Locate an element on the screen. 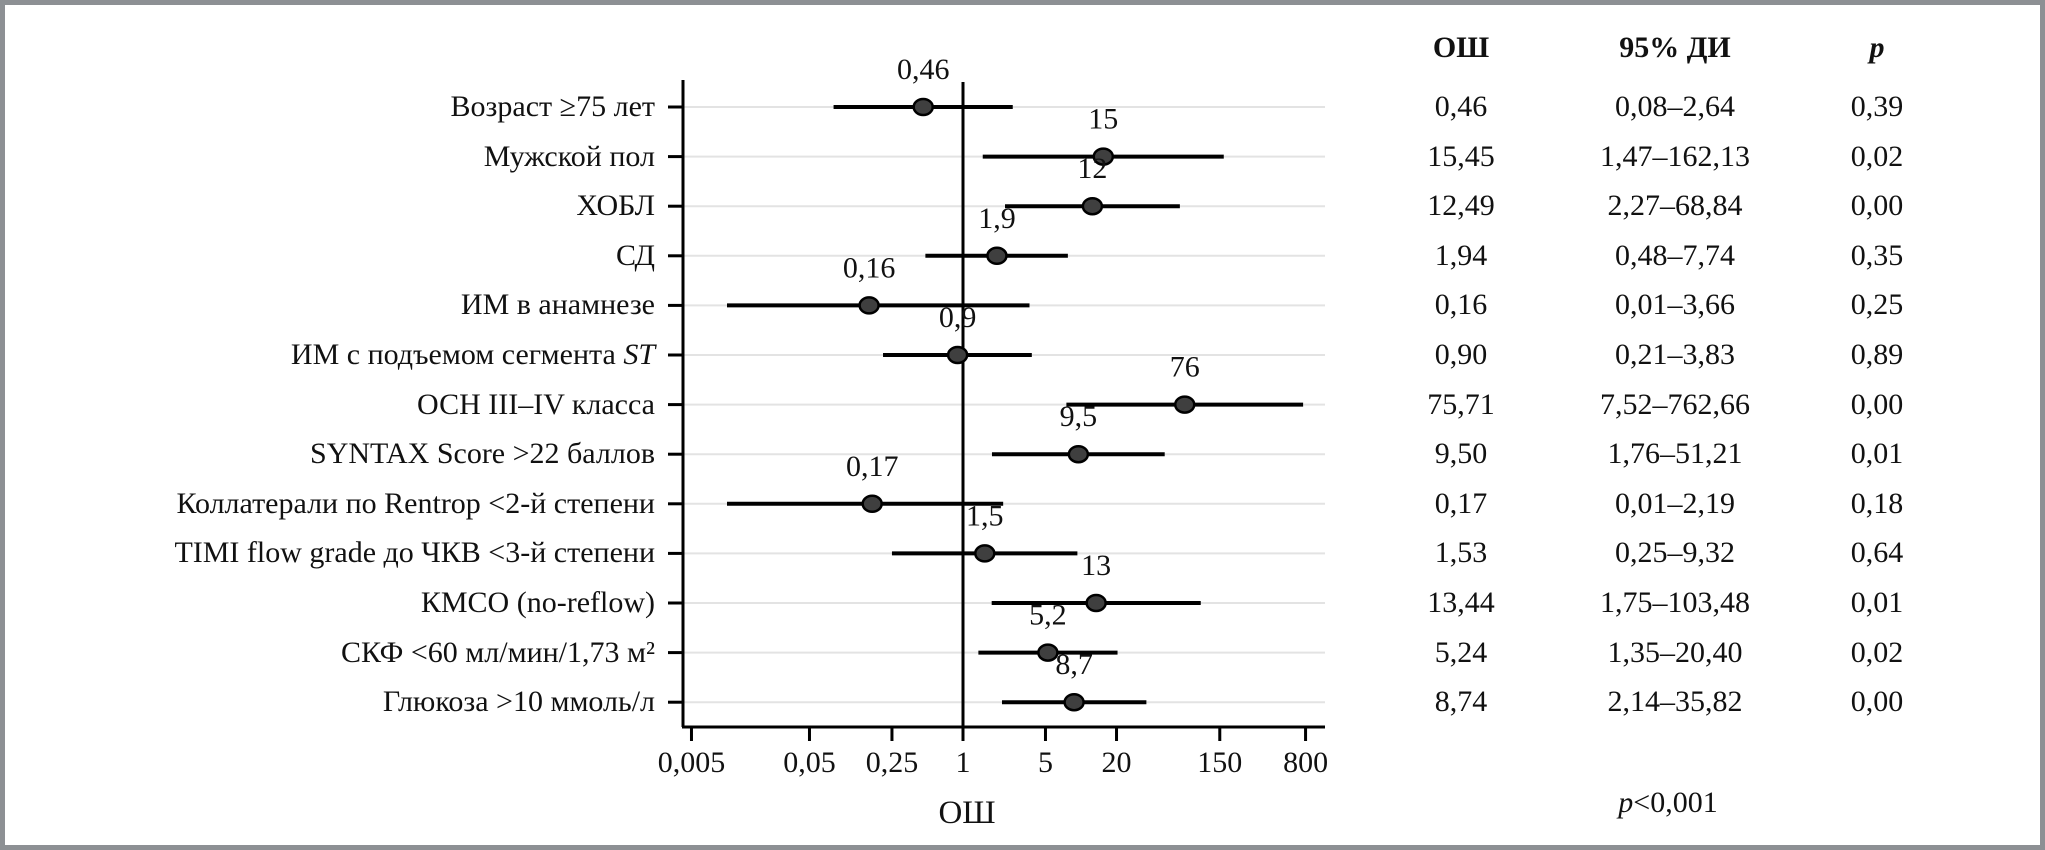  or-value: 5,24 is located at coordinates (1461, 652).